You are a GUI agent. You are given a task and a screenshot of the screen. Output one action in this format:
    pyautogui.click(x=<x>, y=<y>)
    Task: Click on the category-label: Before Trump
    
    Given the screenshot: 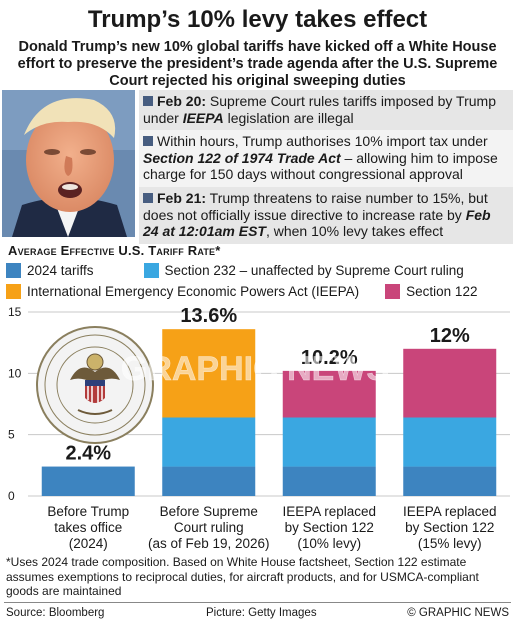 What is the action you would take?
    pyautogui.click(x=88, y=511)
    